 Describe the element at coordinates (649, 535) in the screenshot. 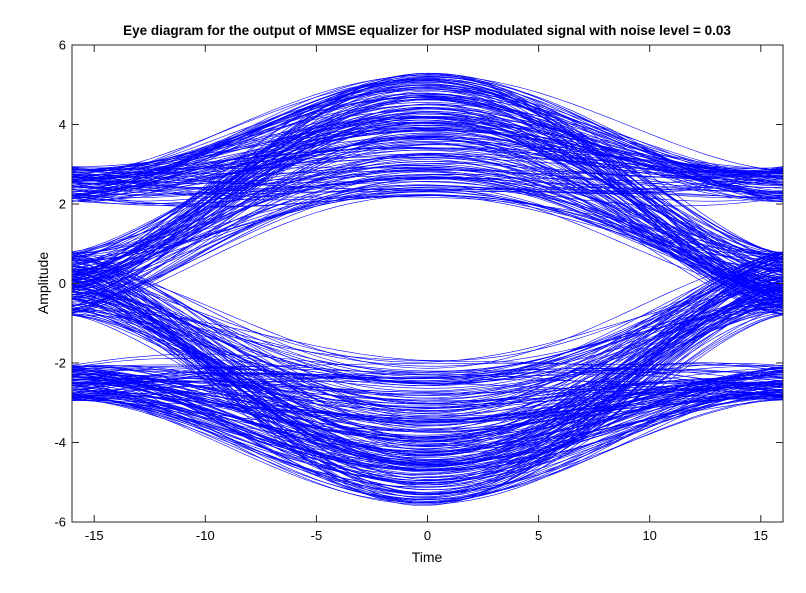

I see `x-tick-label: 10` at that location.